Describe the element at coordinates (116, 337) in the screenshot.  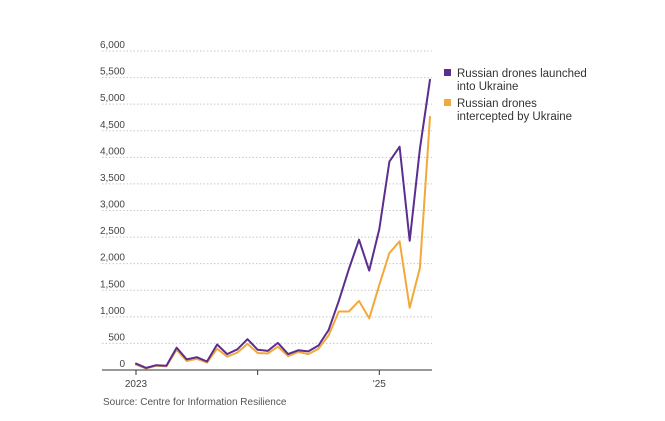
I see `y-tick-label: 500` at that location.